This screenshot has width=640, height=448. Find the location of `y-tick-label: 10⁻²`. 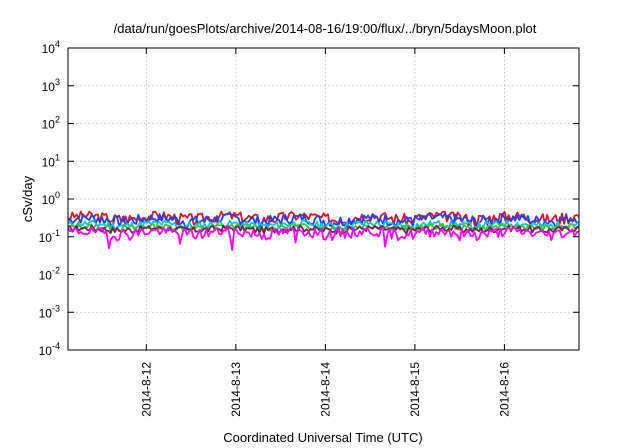

y-tick-label: 10⁻² is located at coordinates (49, 274).